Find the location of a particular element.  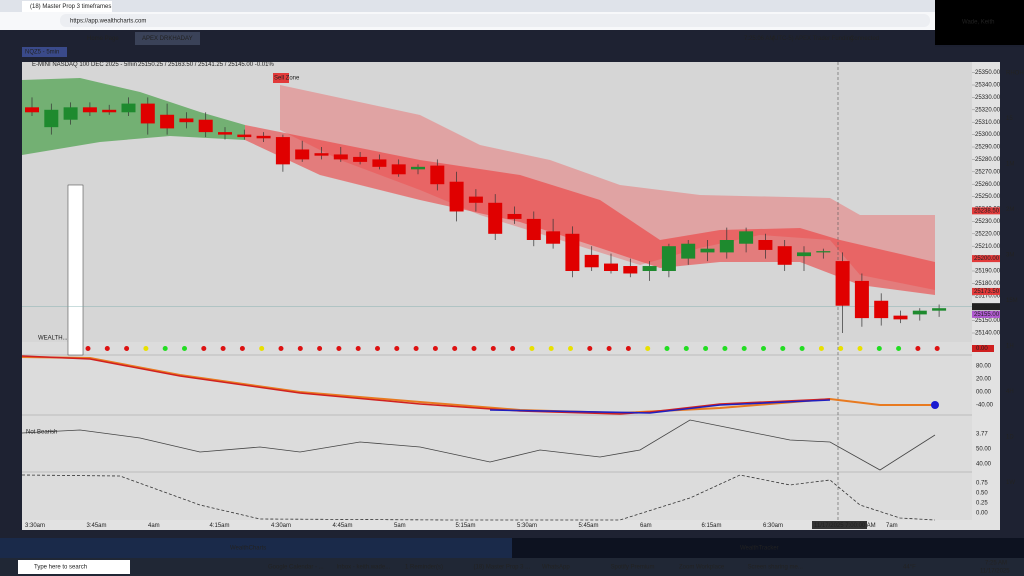

address-bar is located at coordinates (495, 20).